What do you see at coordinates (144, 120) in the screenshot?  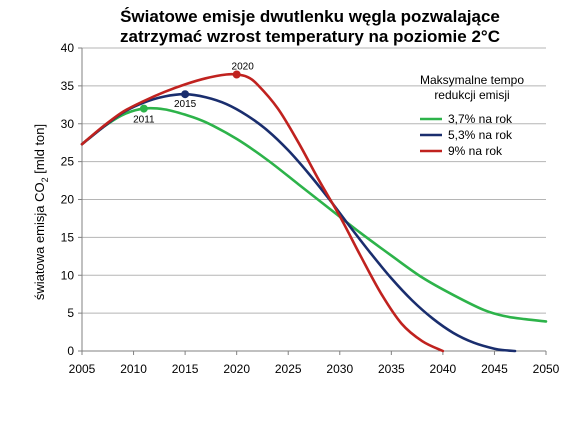 I see `annotation-label-2011: 2011` at bounding box center [144, 120].